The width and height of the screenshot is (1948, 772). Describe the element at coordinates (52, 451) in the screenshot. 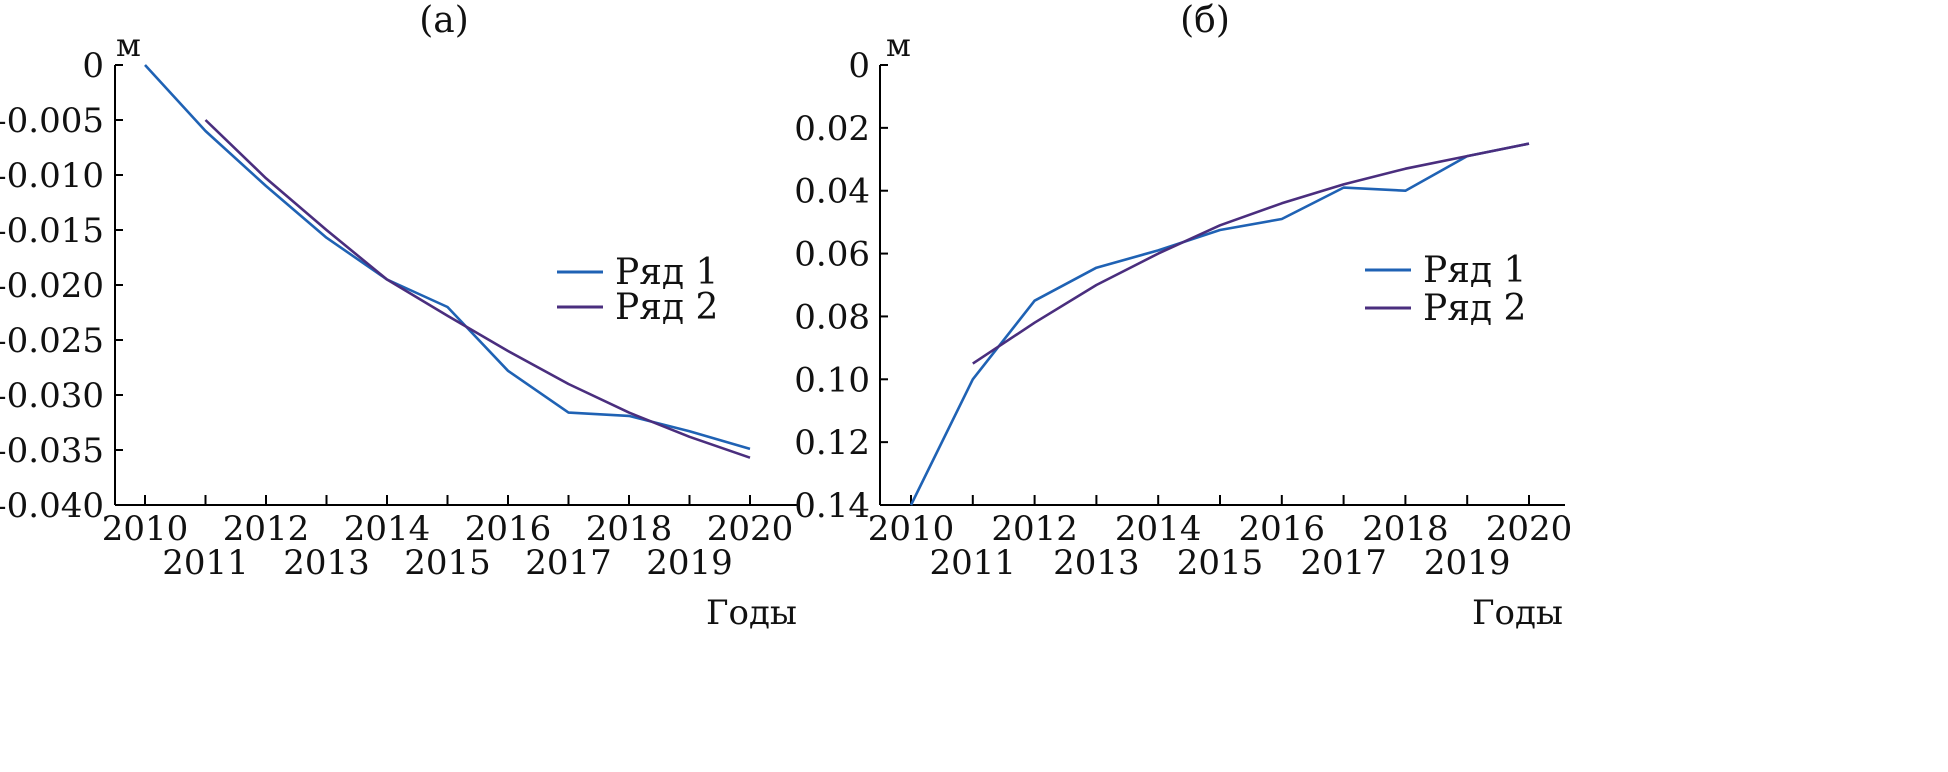

I see `y-tick-label: –0.035` at that location.